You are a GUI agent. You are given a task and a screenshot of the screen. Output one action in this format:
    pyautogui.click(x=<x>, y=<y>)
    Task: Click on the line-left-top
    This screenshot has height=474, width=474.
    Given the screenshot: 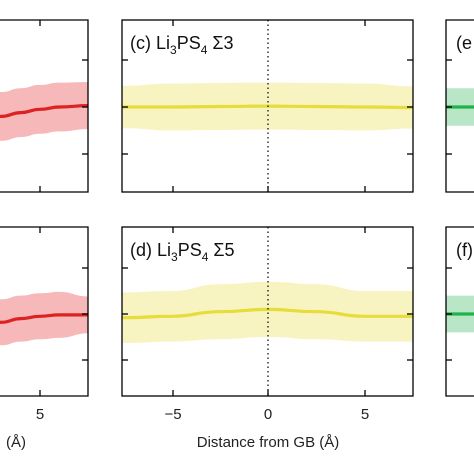 What is the action you would take?
    pyautogui.click(x=44, y=111)
    